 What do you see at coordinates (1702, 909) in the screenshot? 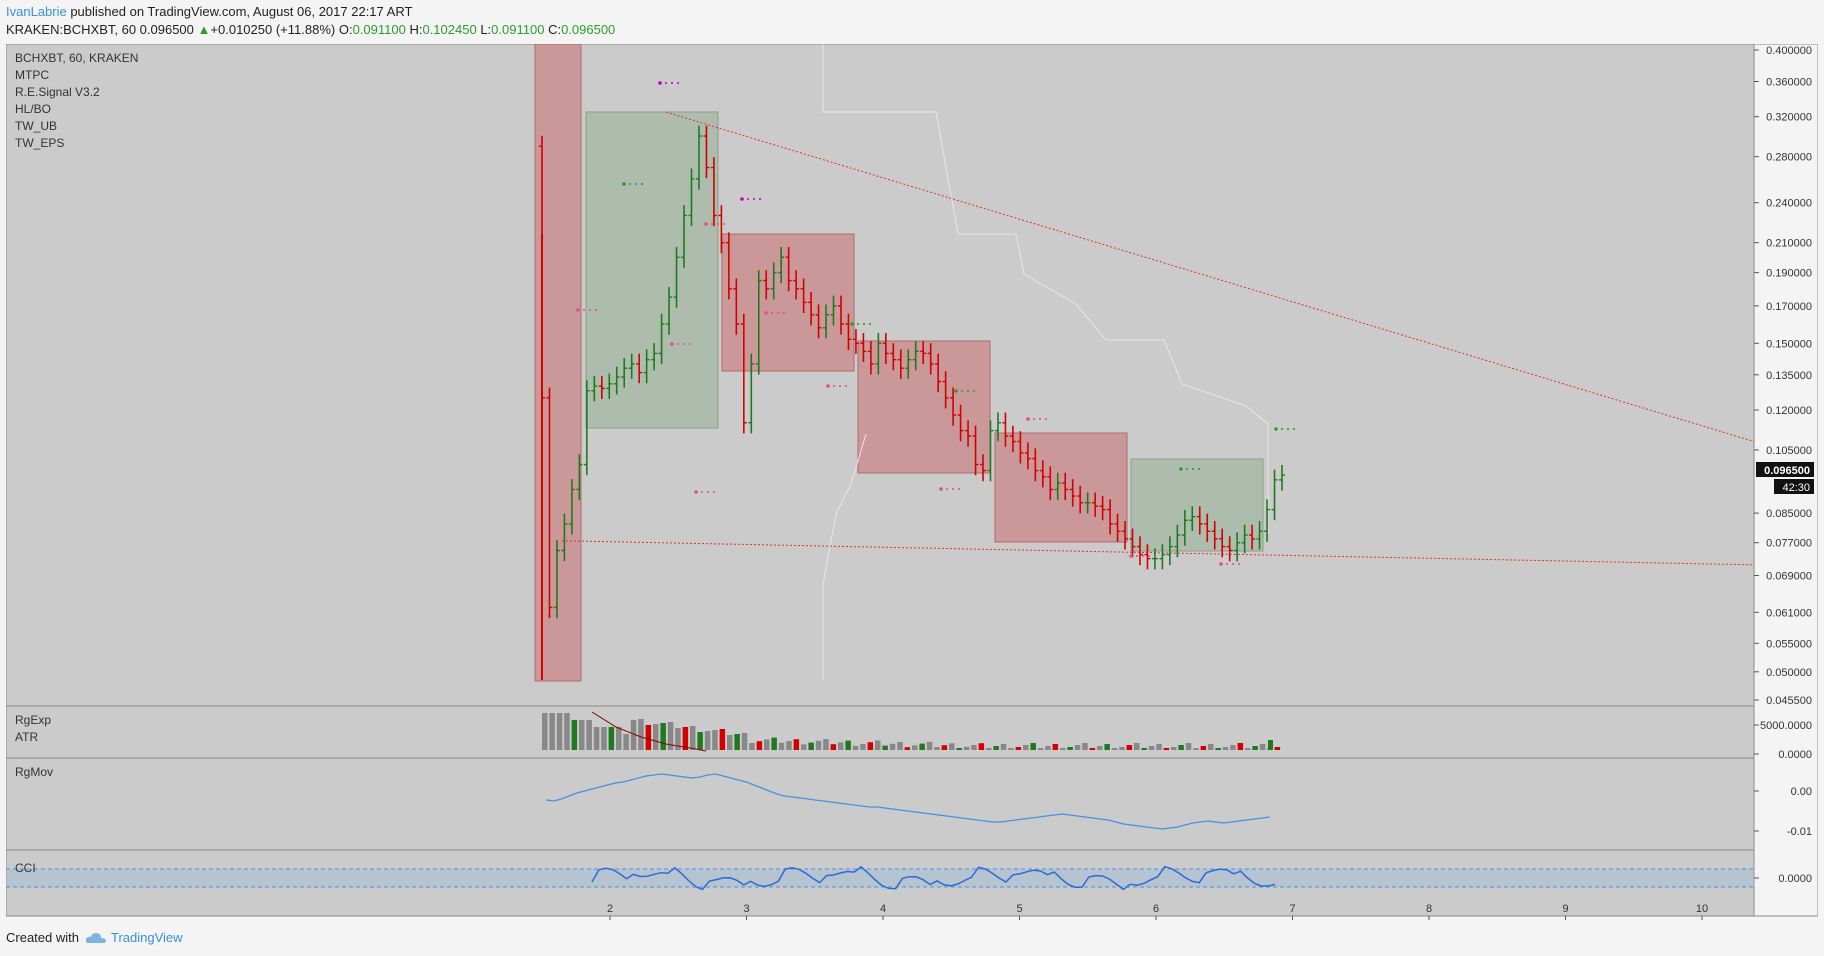
I see `time-label-8: 10` at bounding box center [1702, 909].